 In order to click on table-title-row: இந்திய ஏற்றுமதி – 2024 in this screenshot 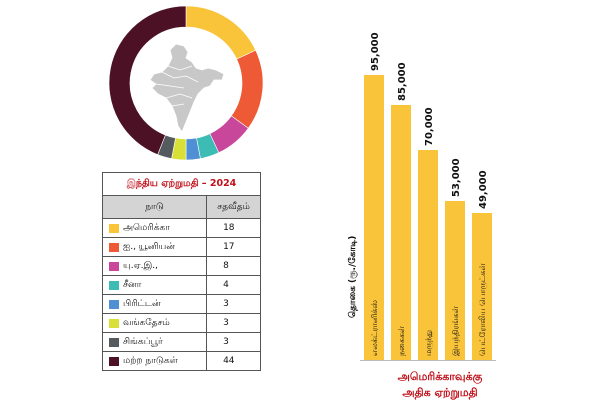, I will do `click(181, 184)`.